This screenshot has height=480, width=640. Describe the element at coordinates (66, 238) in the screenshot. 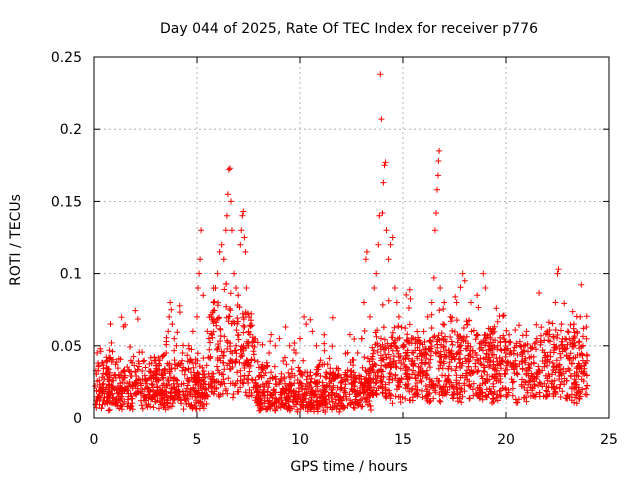

I see `y-tick-labels: 0 0.05 0.1 0.15 0.2 0.25` at that location.